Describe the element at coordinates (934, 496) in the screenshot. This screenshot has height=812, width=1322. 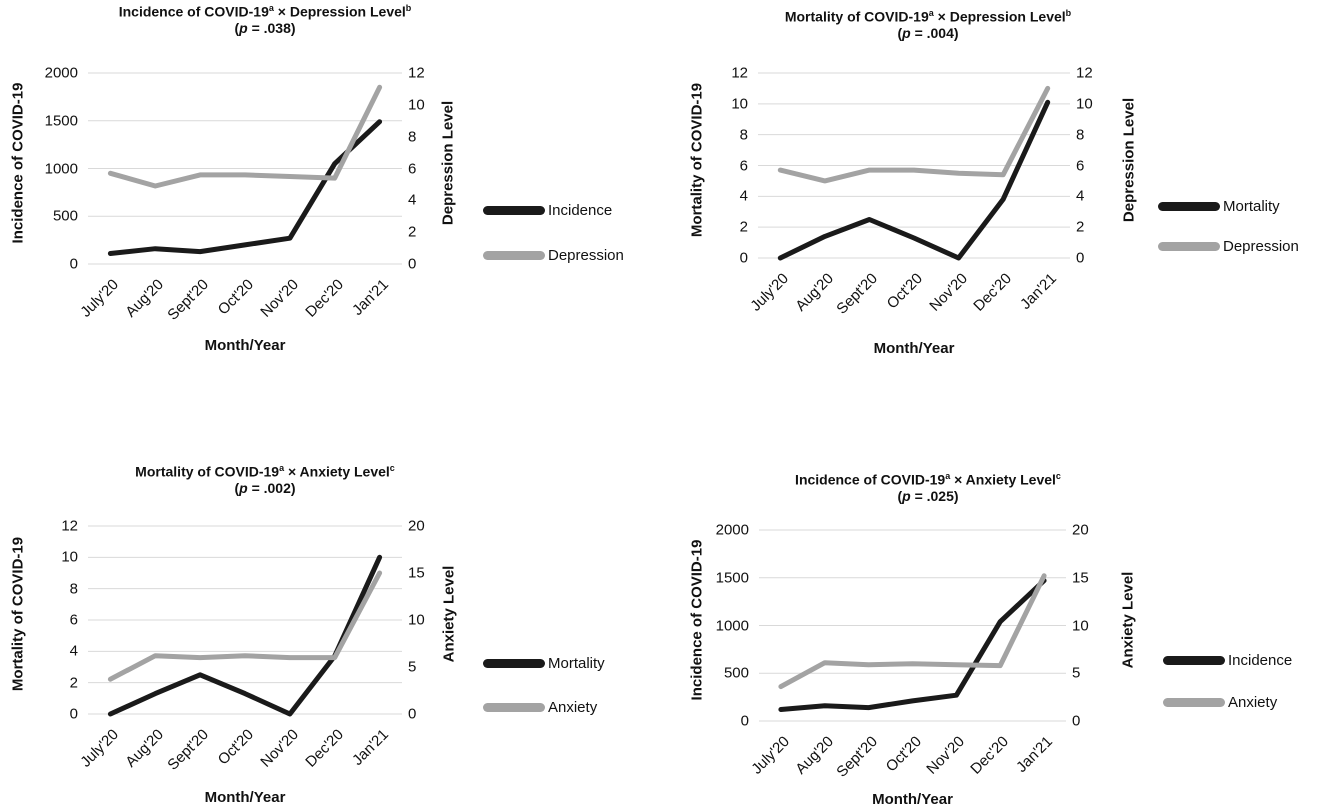
I see `p-value-text: = .025)` at that location.